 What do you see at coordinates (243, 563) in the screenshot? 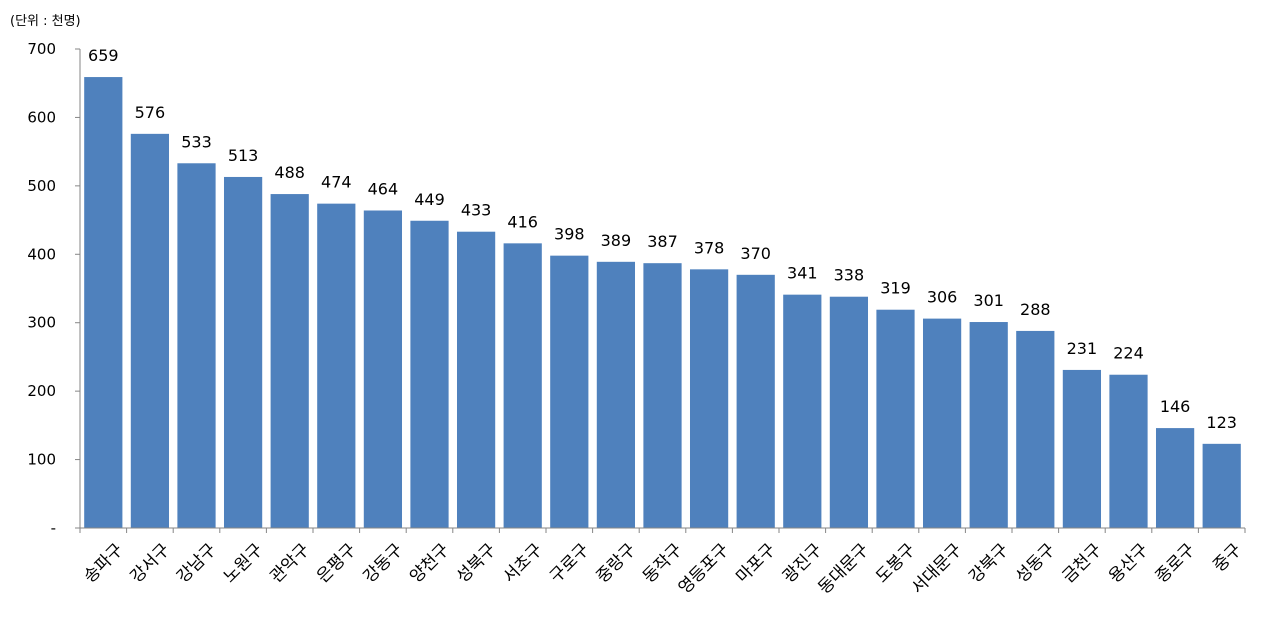
I see `category-label: 노원구` at bounding box center [243, 563].